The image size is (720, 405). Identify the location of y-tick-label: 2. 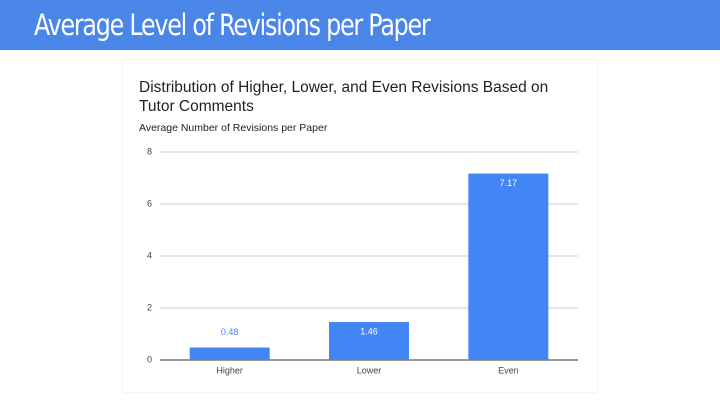
(149, 307).